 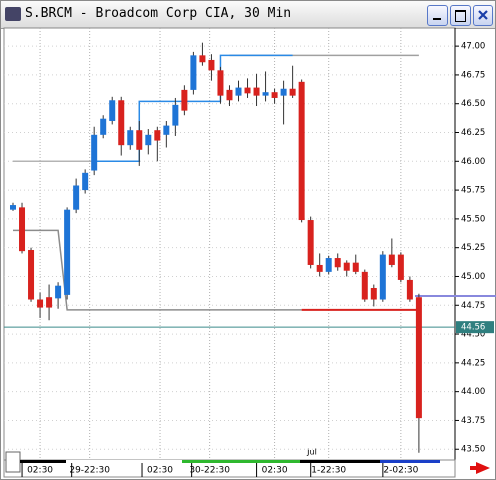 What do you see at coordinates (328, 471) in the screenshot?
I see `x-tick-label: 1-22:30` at bounding box center [328, 471].